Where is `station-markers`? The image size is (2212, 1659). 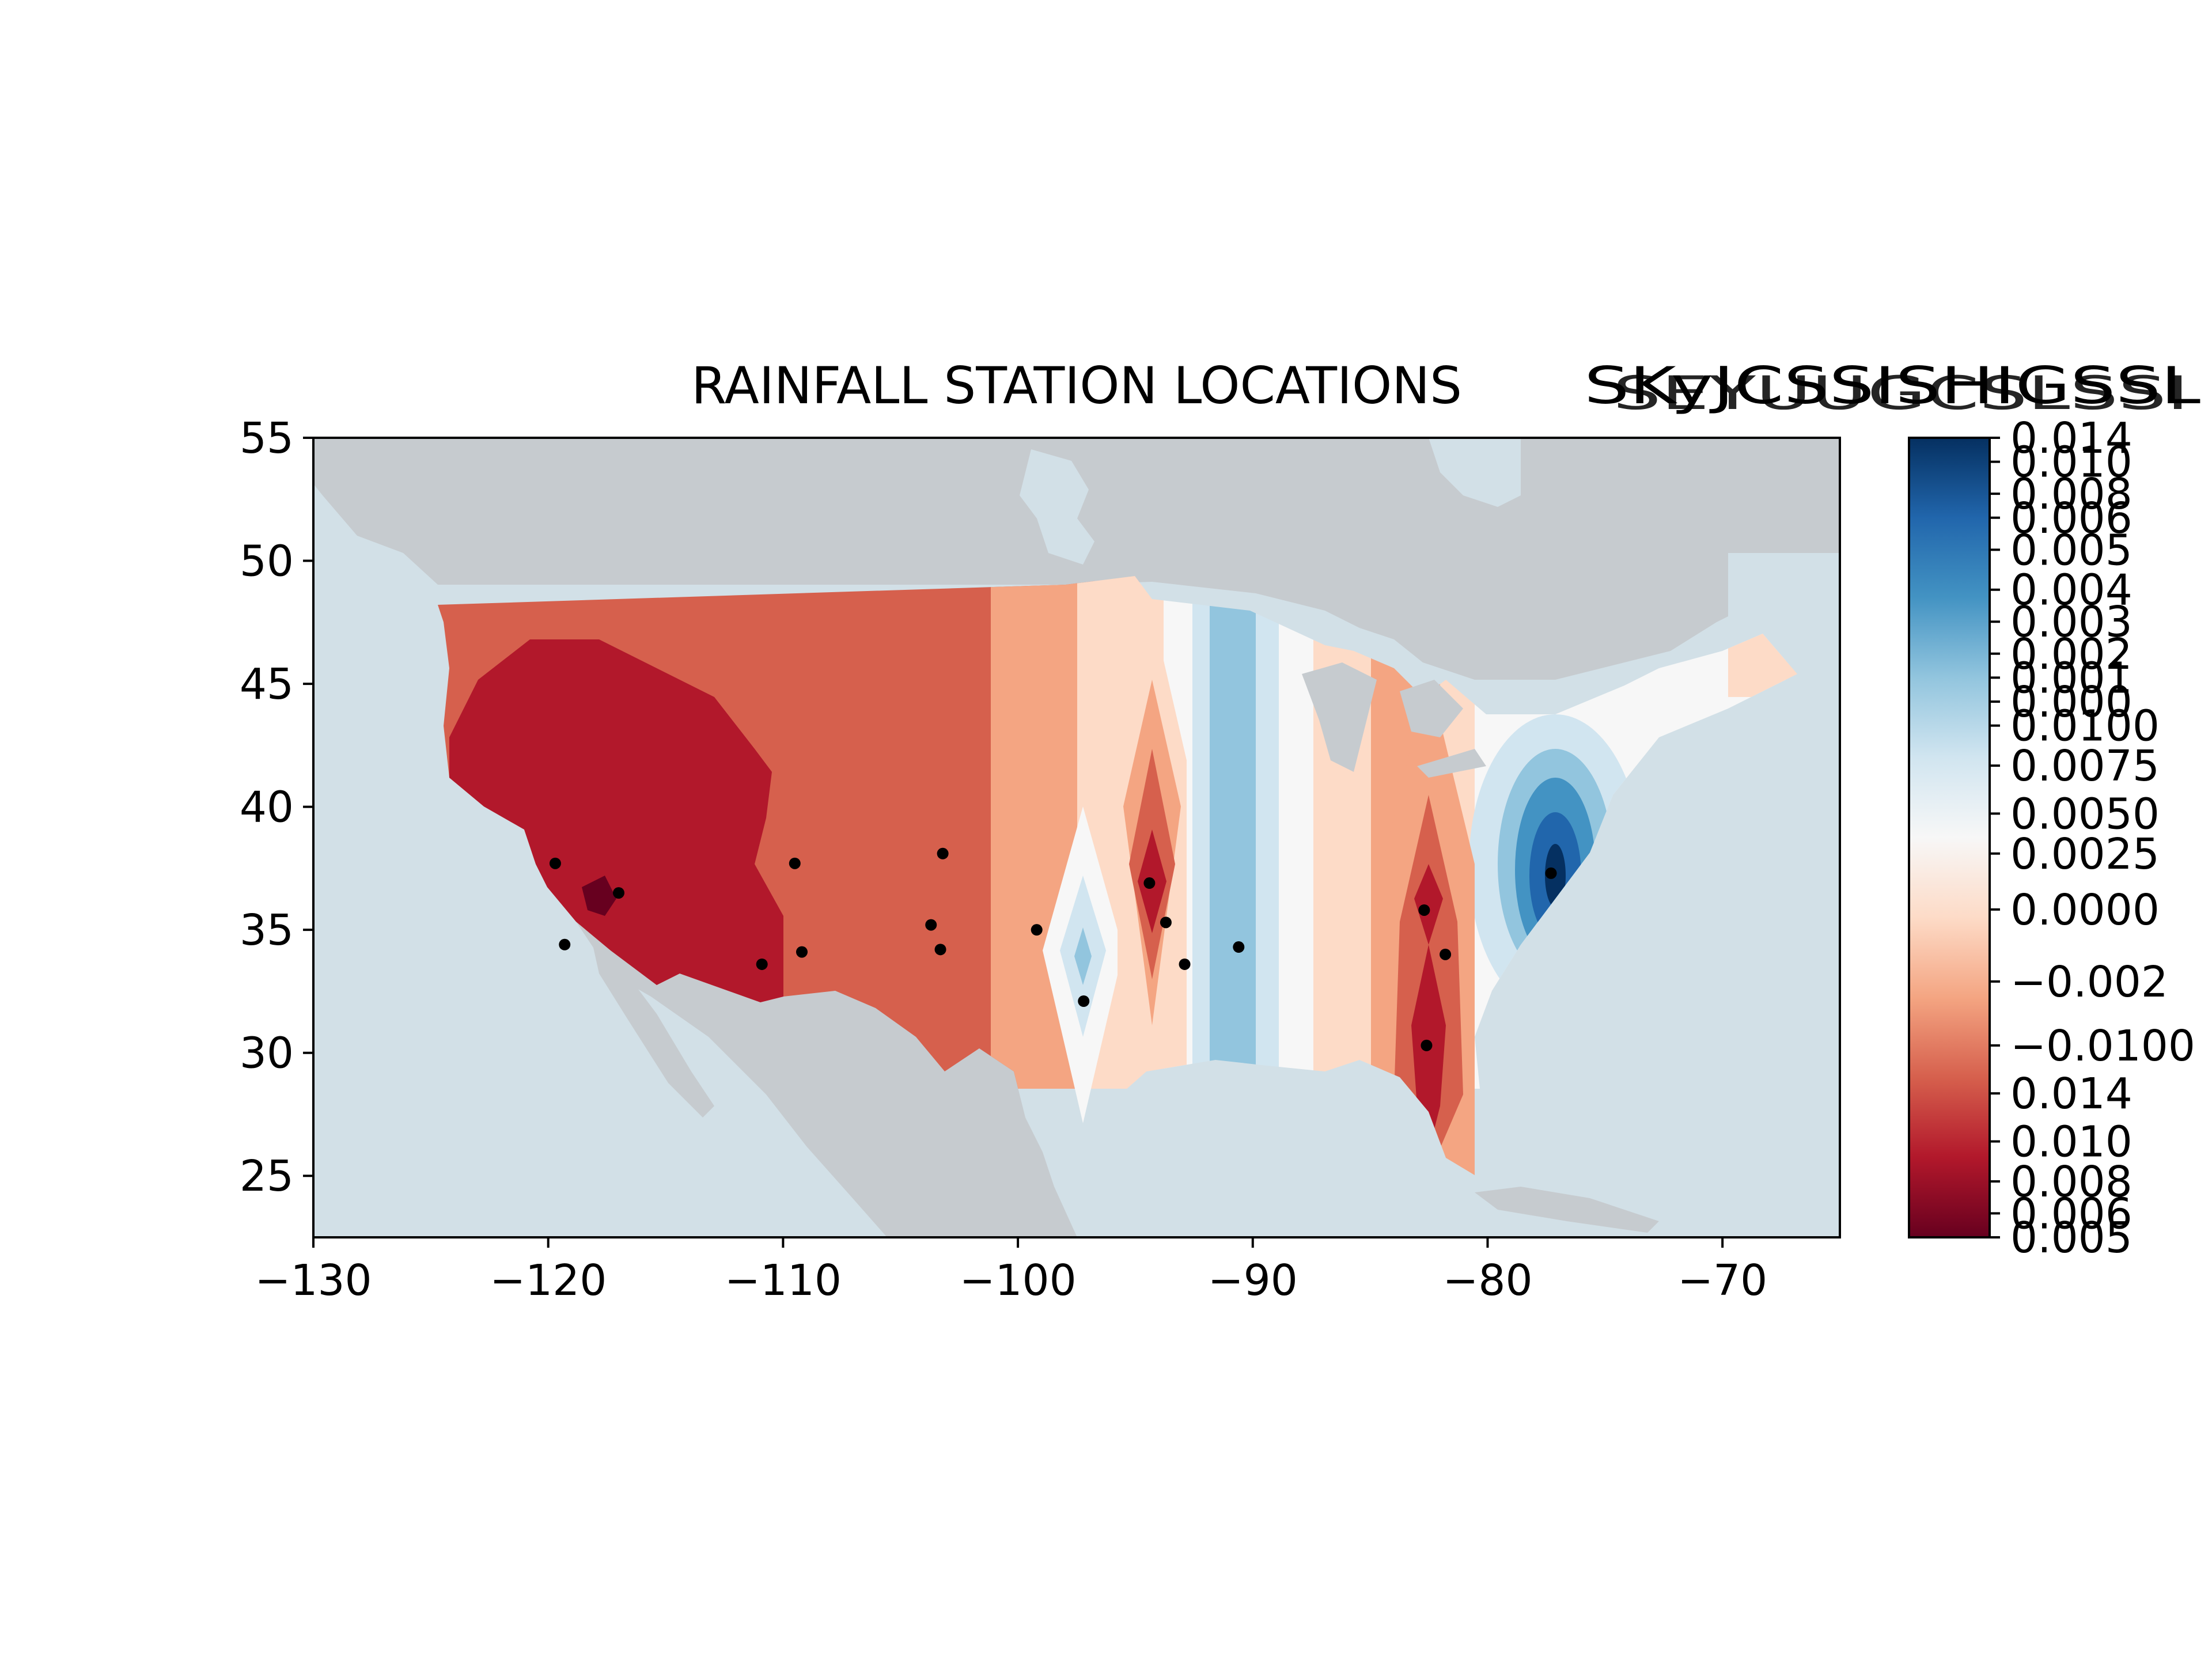
station-markers is located at coordinates (1053, 949).